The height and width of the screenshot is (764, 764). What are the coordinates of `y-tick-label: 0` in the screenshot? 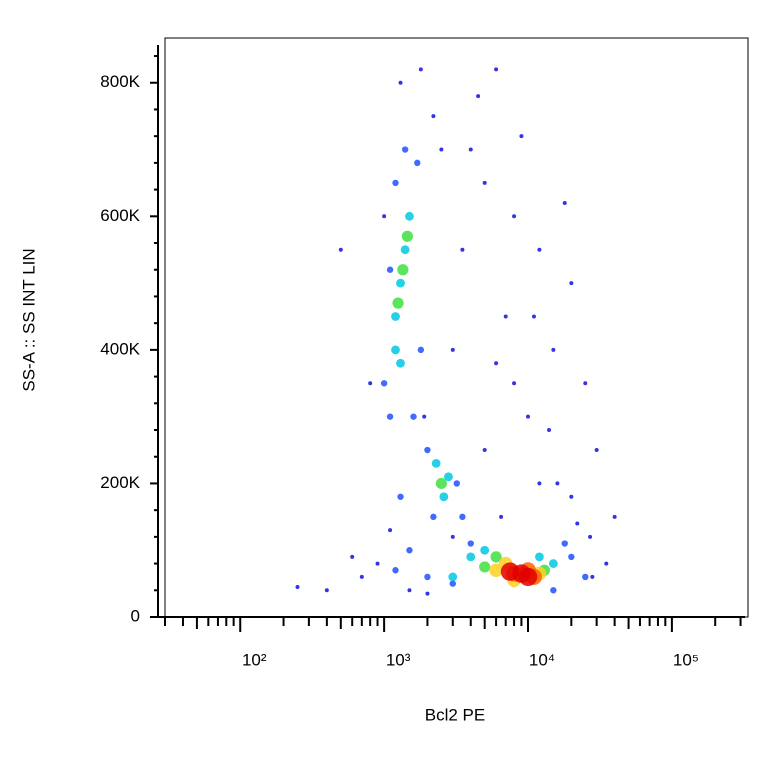 It's located at (135, 615).